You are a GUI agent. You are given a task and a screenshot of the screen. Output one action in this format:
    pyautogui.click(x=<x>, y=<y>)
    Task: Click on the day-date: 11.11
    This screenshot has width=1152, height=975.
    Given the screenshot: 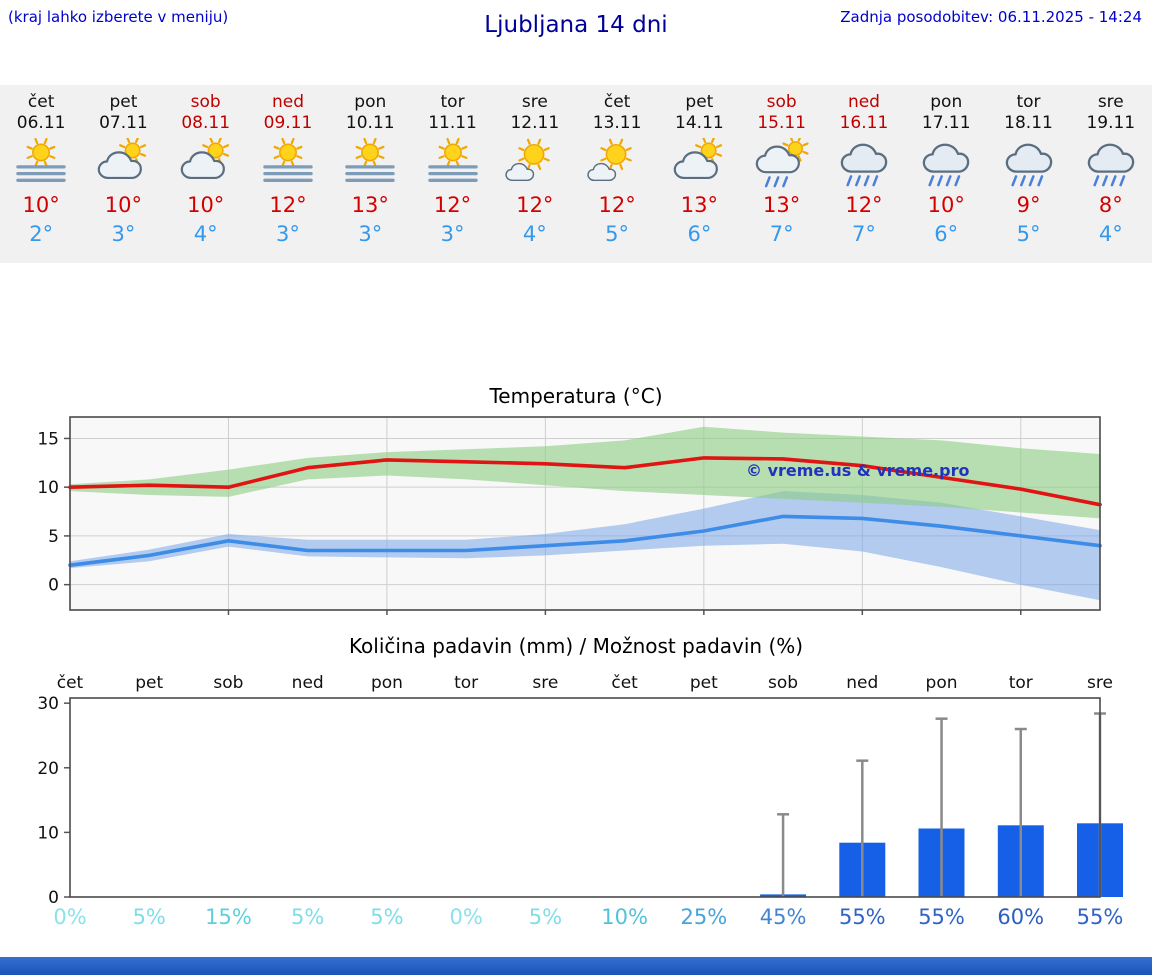 What is the action you would take?
    pyautogui.click(x=452, y=123)
    